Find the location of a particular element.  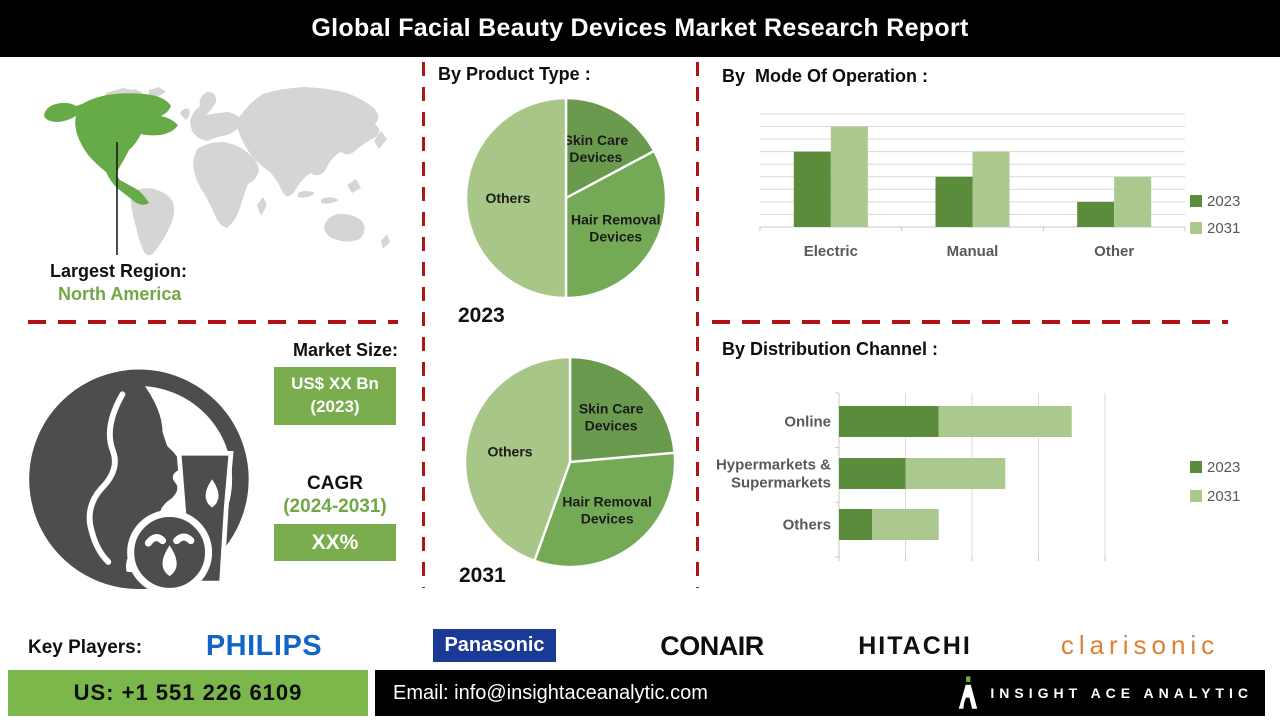

brand-hitachi: HITACHI is located at coordinates (915, 646).